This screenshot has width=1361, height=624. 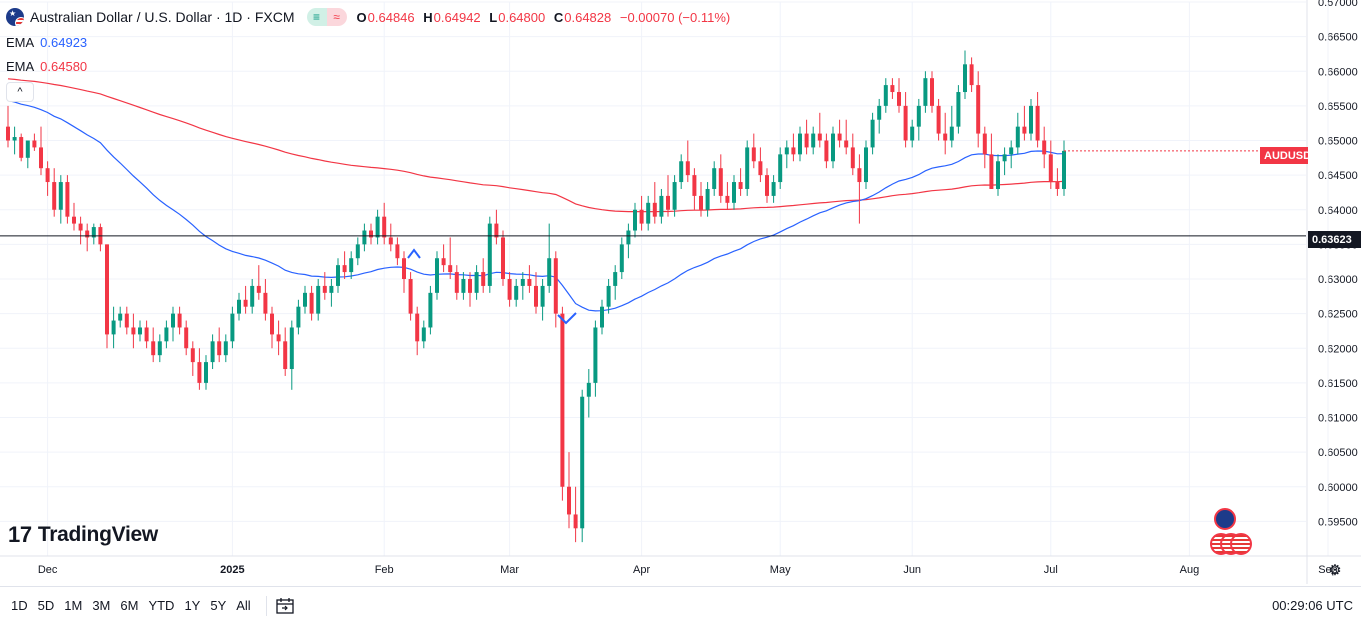 What do you see at coordinates (1285, 155) in the screenshot?
I see `symbol-price-tag: AUDUSD` at bounding box center [1285, 155].